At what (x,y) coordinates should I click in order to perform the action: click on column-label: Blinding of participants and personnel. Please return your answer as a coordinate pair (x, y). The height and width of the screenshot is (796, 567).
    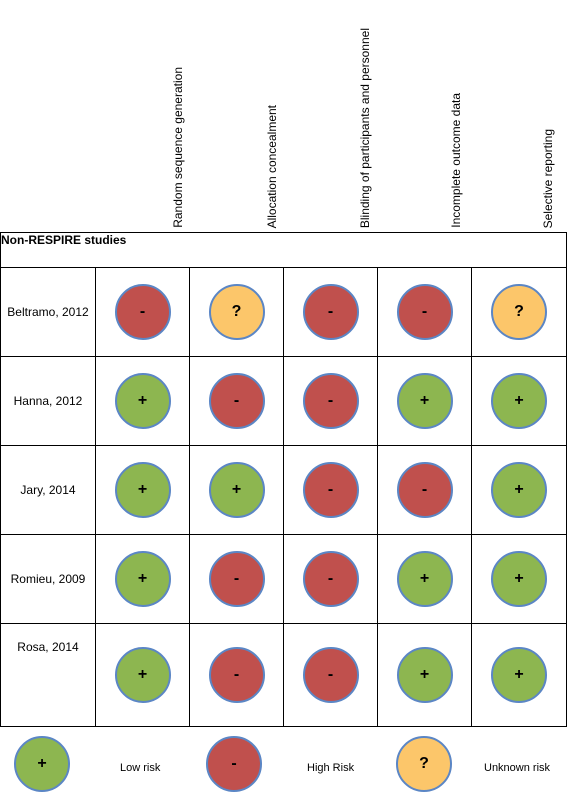
    Looking at the image, I should click on (365, 127).